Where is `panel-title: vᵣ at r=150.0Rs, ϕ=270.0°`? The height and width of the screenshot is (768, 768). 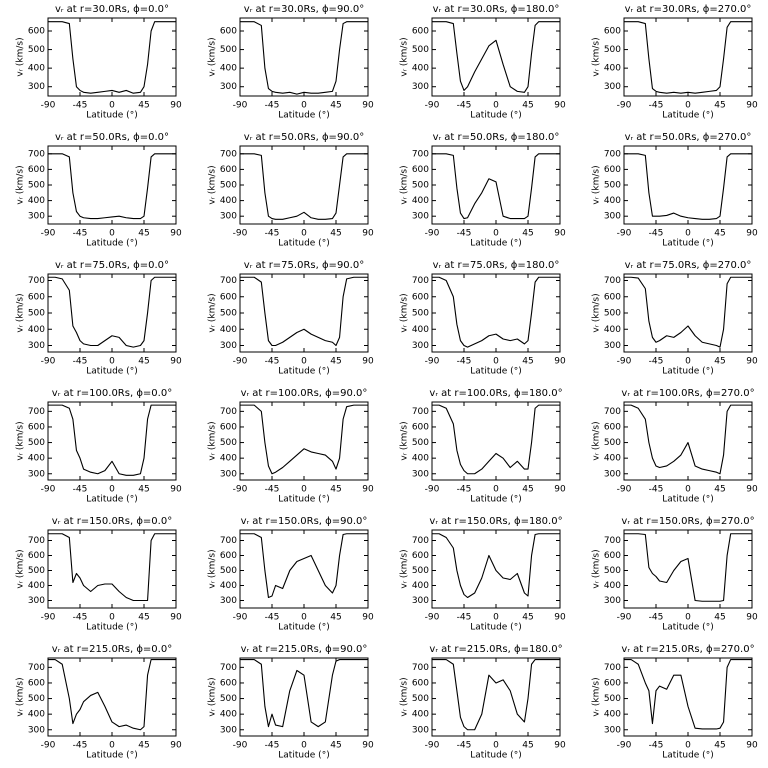 panel-title: vᵣ at r=150.0Rs, ϕ=270.0° is located at coordinates (687, 521).